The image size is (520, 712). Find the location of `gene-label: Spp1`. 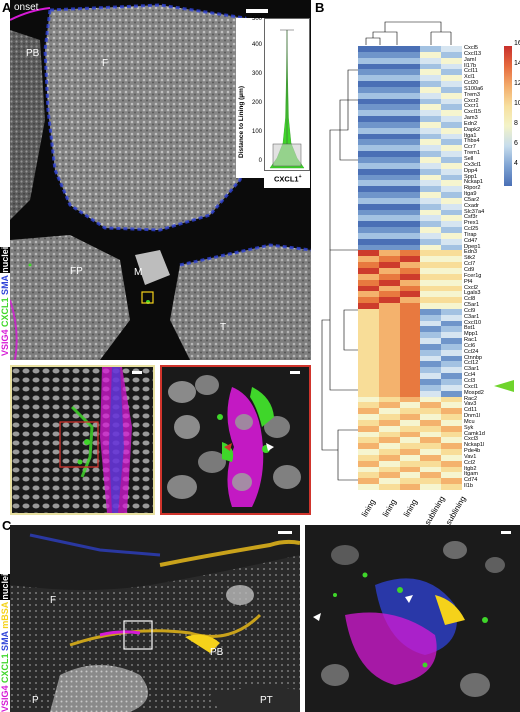

gene-label: Spp1 is located at coordinates (471, 176).